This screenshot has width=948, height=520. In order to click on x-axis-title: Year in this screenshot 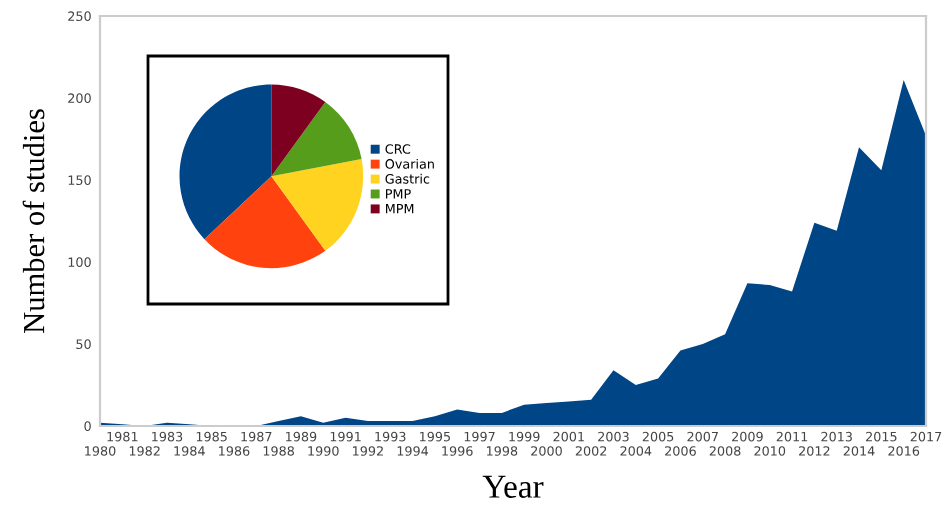, I will do `click(513, 486)`.